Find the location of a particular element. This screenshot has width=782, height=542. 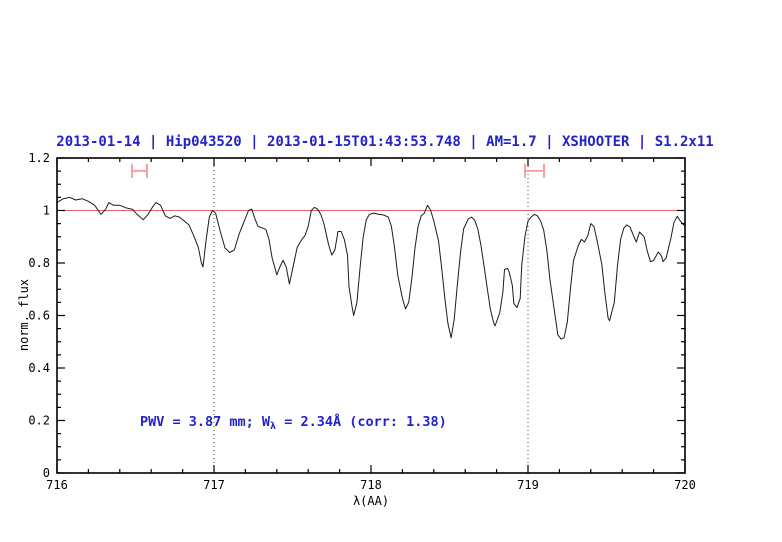

y-axis-label: norm. flux is located at coordinates (24, 315).